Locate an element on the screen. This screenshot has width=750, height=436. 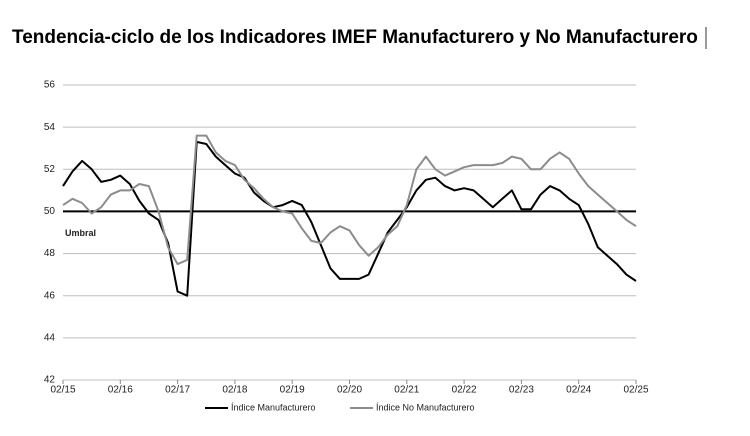
x-tick-label: 02/25 is located at coordinates (635, 390).